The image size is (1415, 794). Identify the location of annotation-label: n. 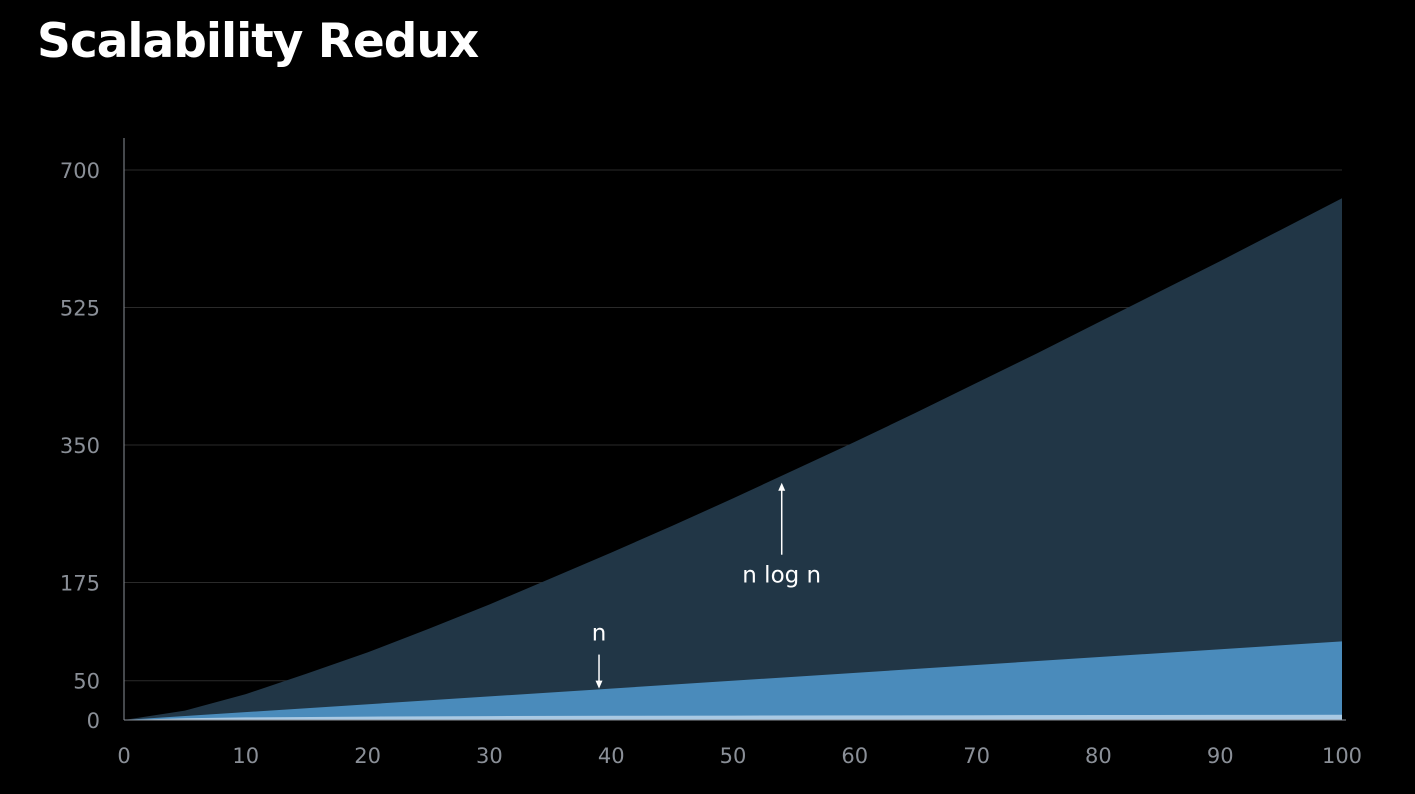
(599, 634).